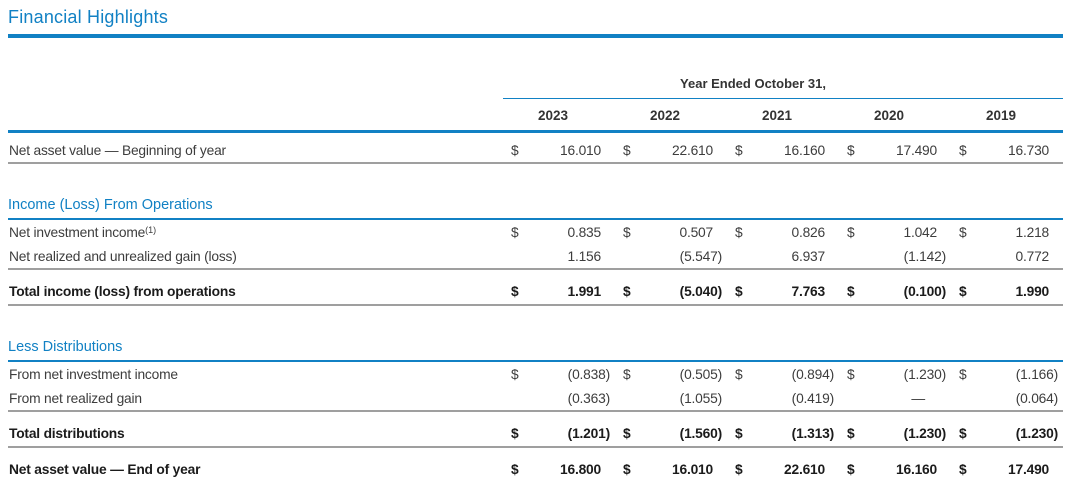 The width and height of the screenshot is (1071, 486). What do you see at coordinates (796, 293) in the screenshot?
I see `value-cell: 7.763` at bounding box center [796, 293].